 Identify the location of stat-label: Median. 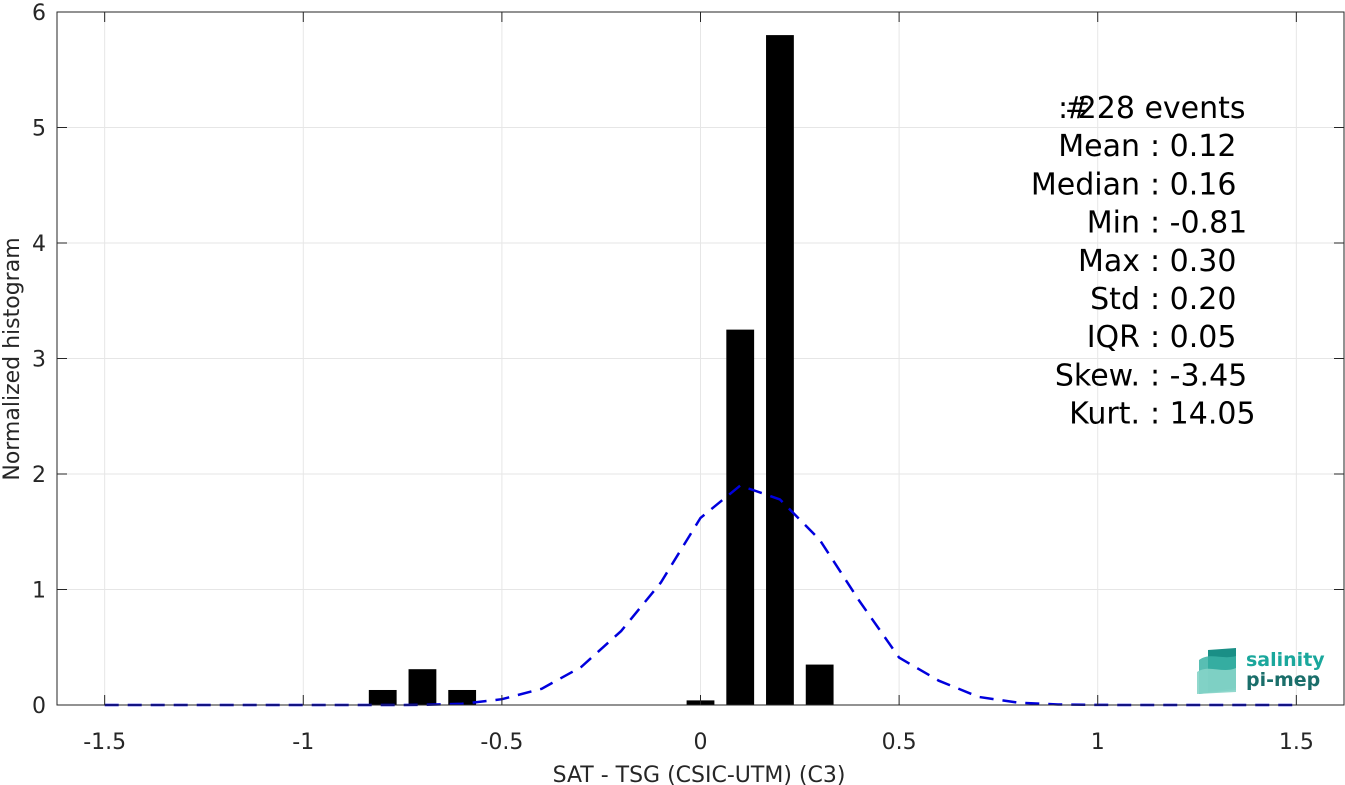
(1085, 184).